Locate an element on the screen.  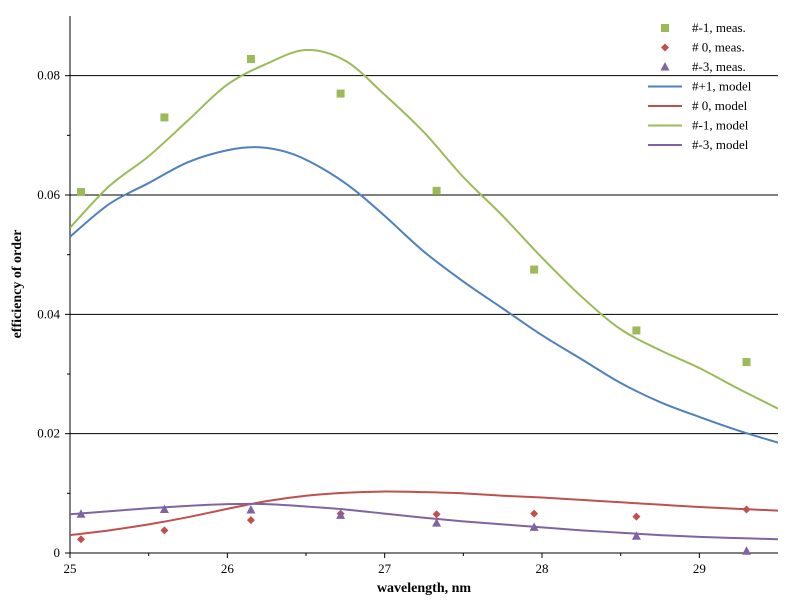
y-tick-label: 0.04 is located at coordinates (48, 313).